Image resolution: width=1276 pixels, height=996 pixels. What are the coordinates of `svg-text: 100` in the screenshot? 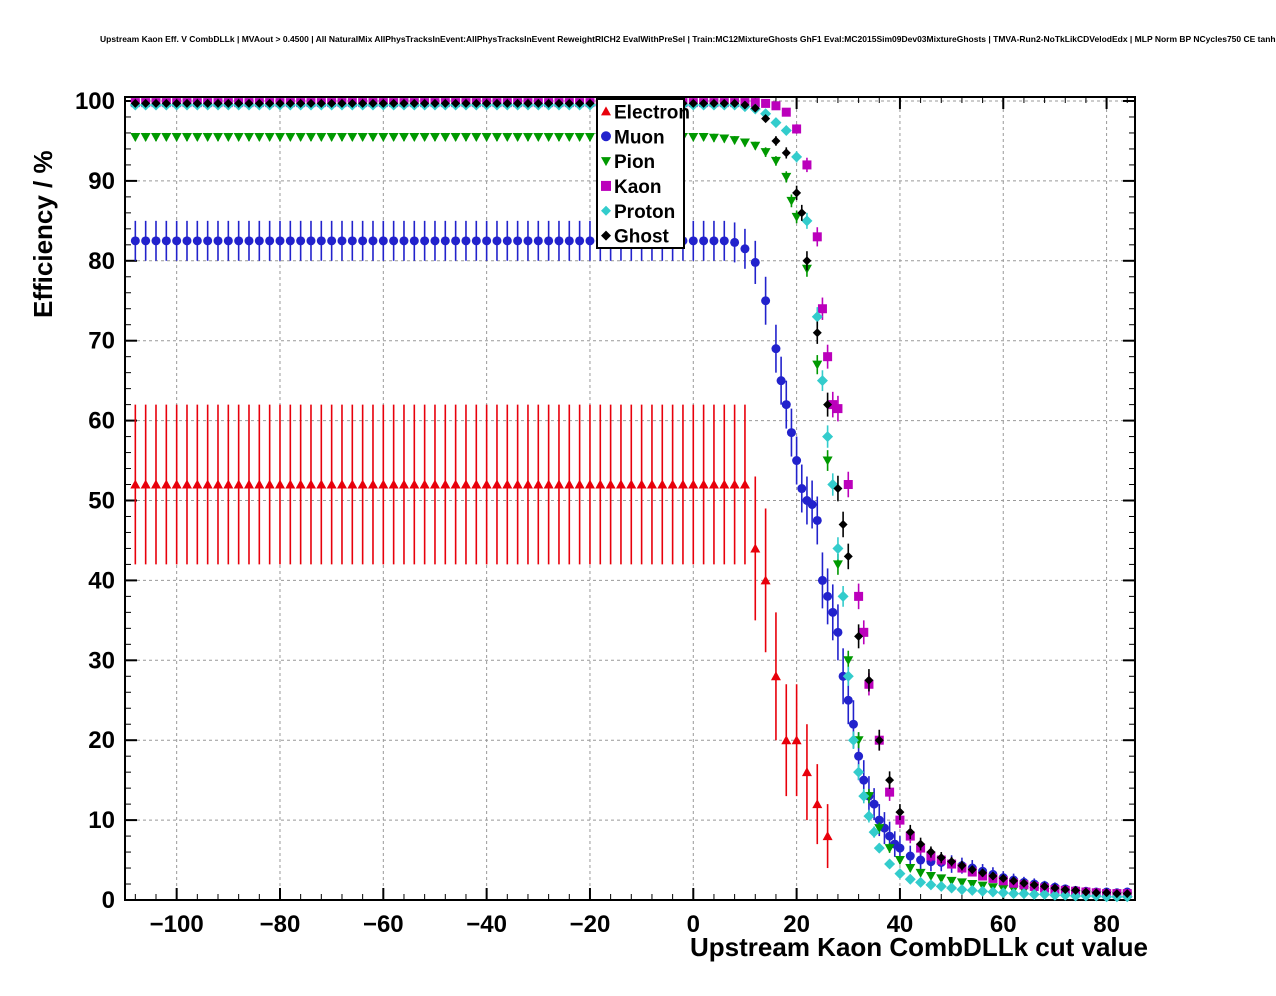 It's located at (95, 101).